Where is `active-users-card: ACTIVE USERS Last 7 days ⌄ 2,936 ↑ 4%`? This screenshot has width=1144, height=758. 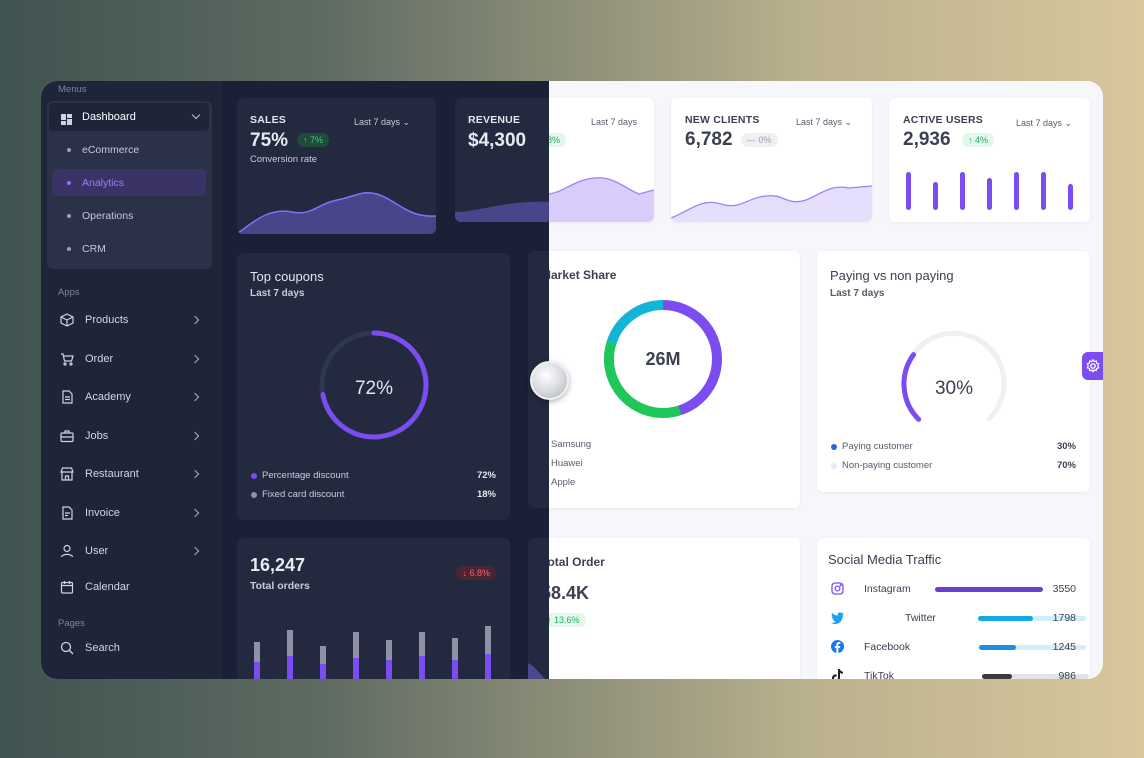 active-users-card: ACTIVE USERS Last 7 days ⌄ 2,936 ↑ 4% is located at coordinates (989, 160).